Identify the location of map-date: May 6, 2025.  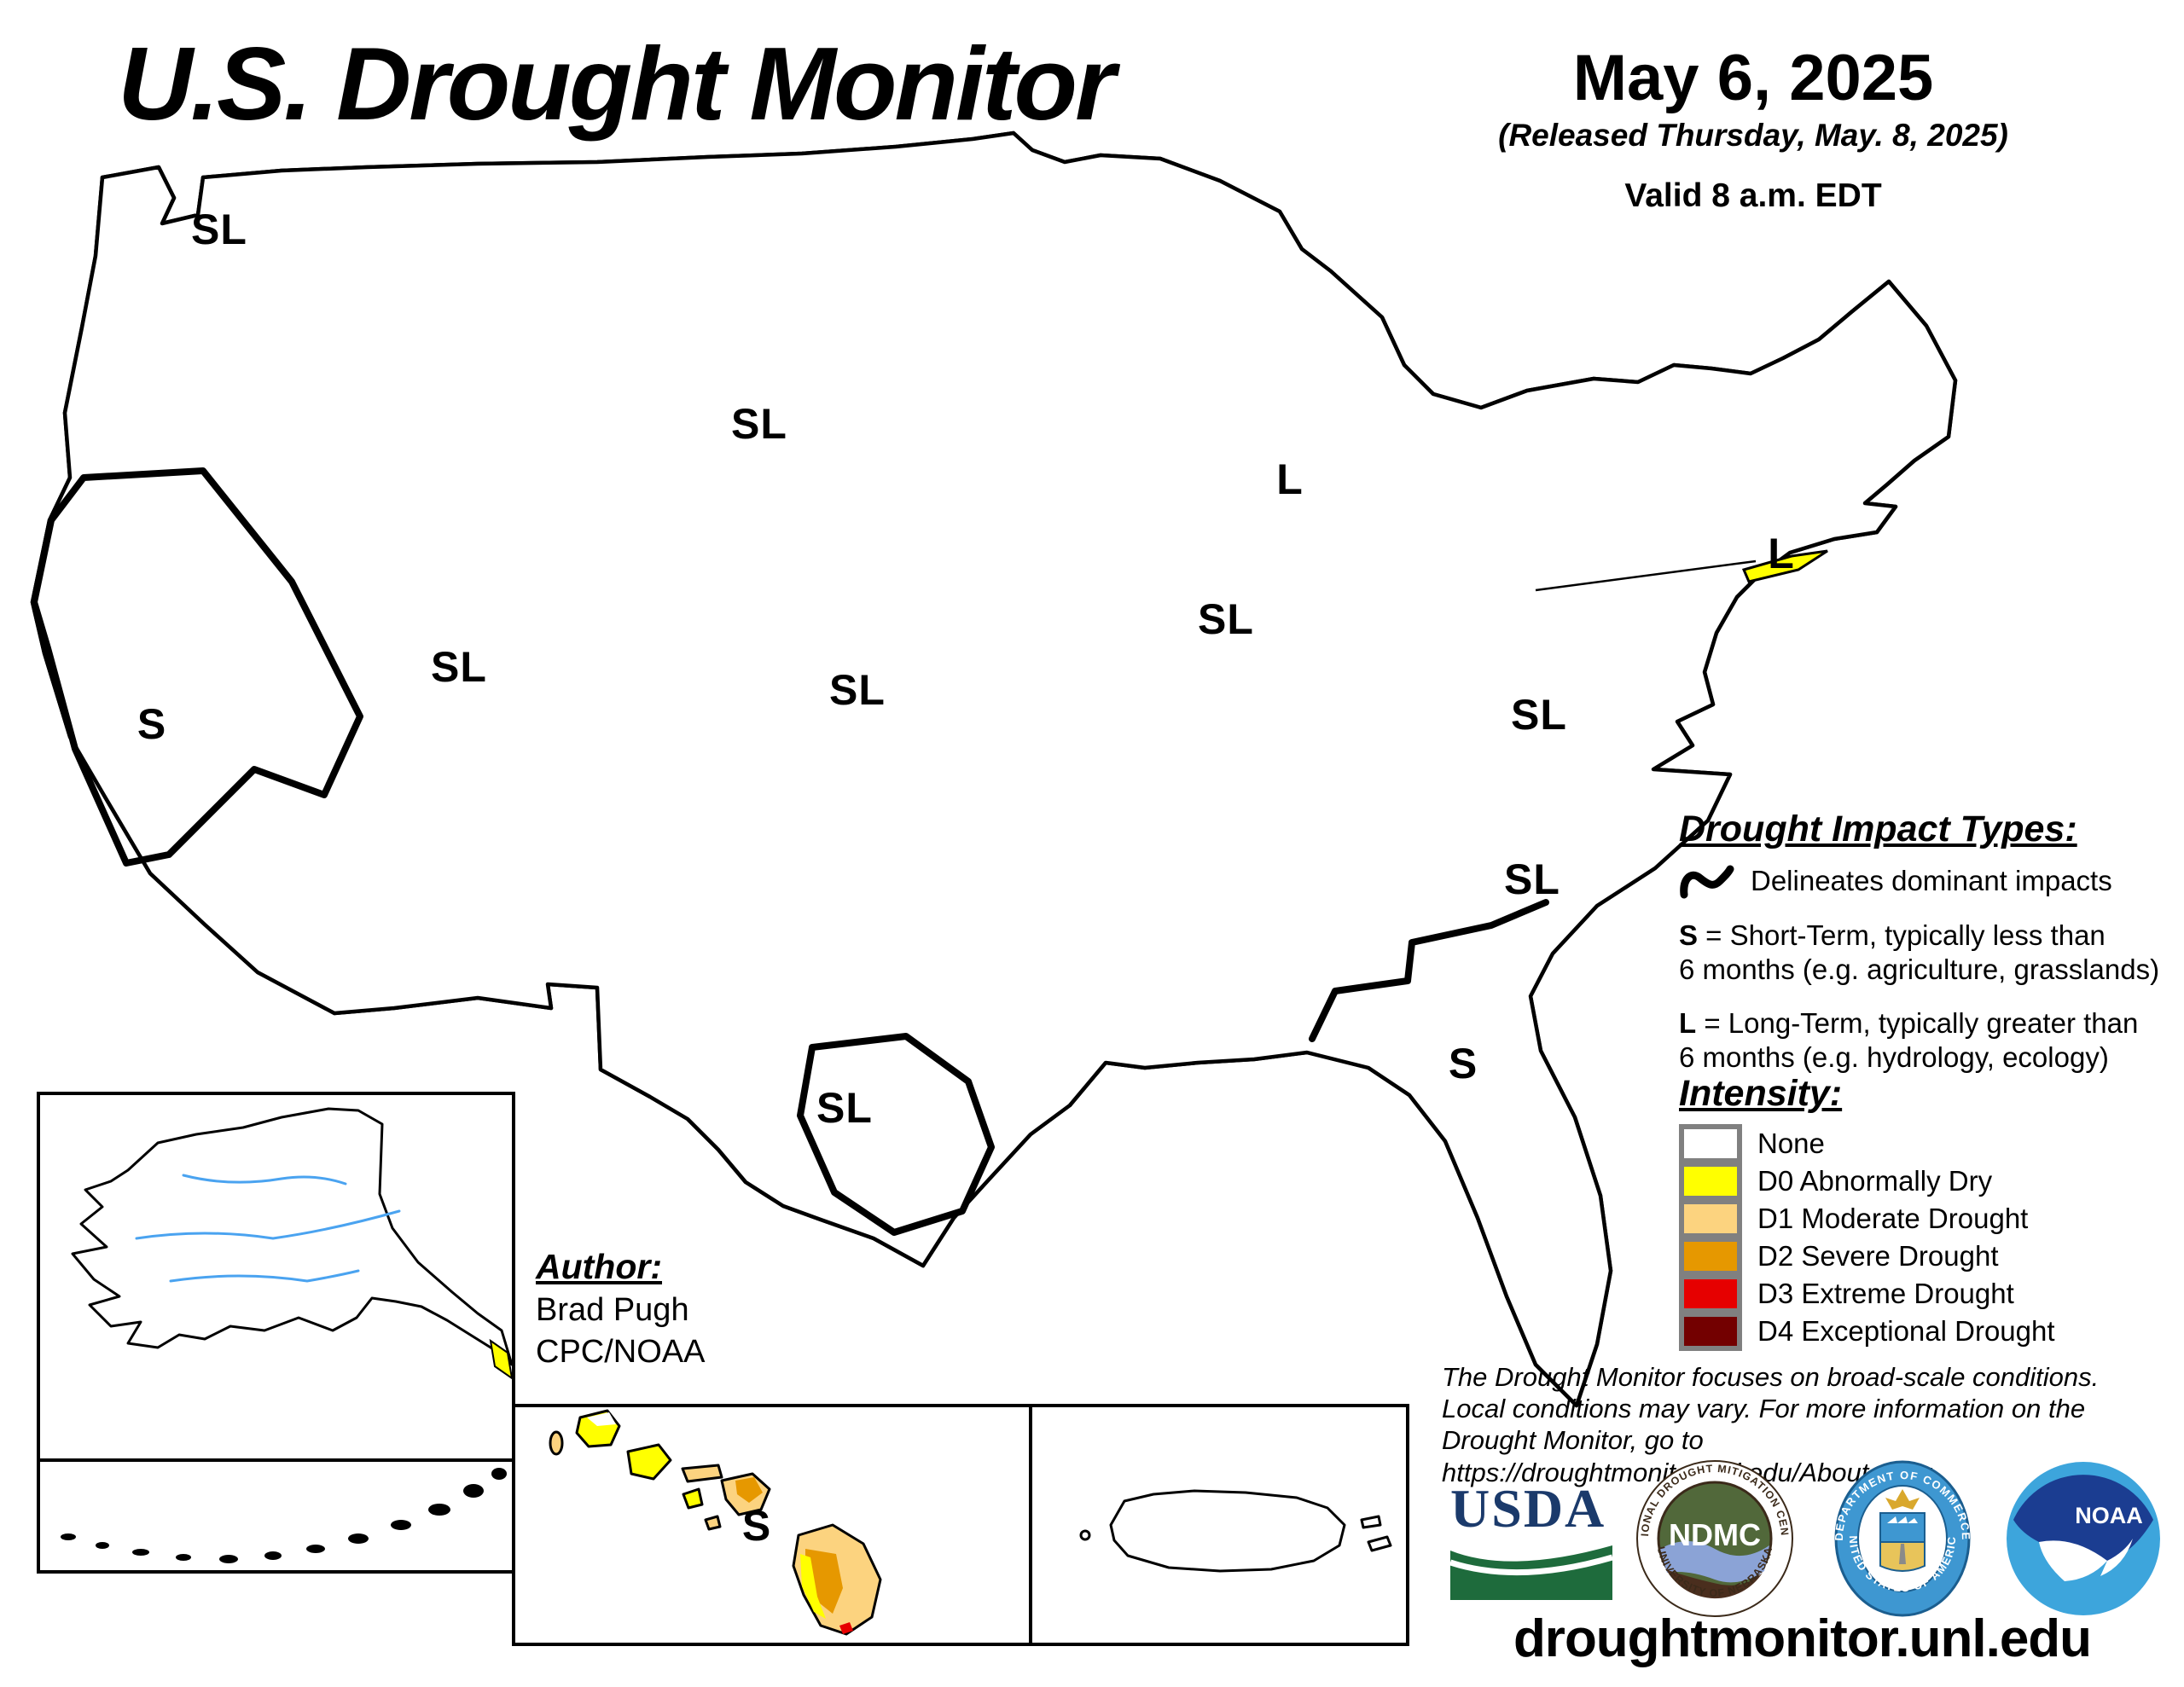
(1753, 78).